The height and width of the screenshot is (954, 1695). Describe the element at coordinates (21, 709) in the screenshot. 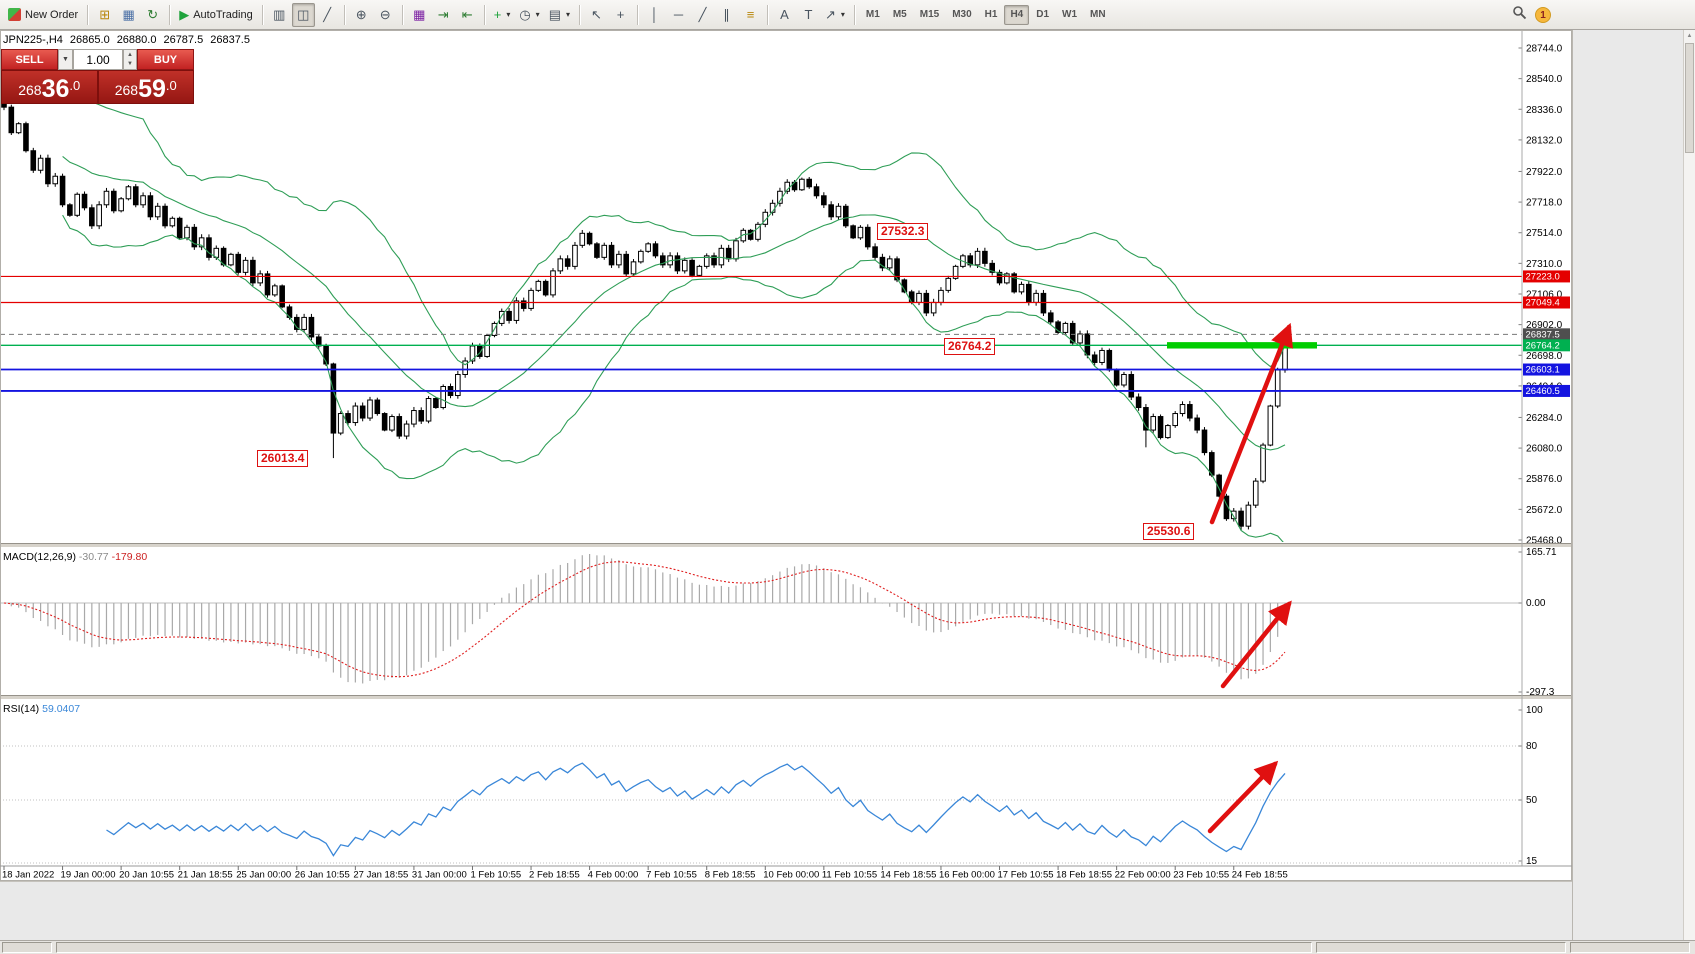

I see `rsi-name: RSI(14)` at that location.